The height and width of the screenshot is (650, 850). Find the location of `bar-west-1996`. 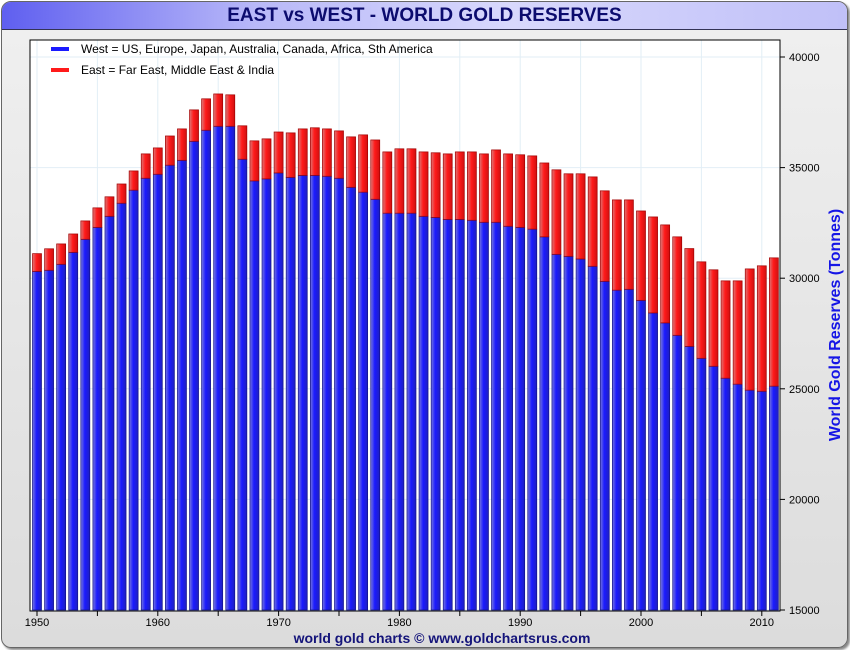

bar-west-1996 is located at coordinates (592, 438).